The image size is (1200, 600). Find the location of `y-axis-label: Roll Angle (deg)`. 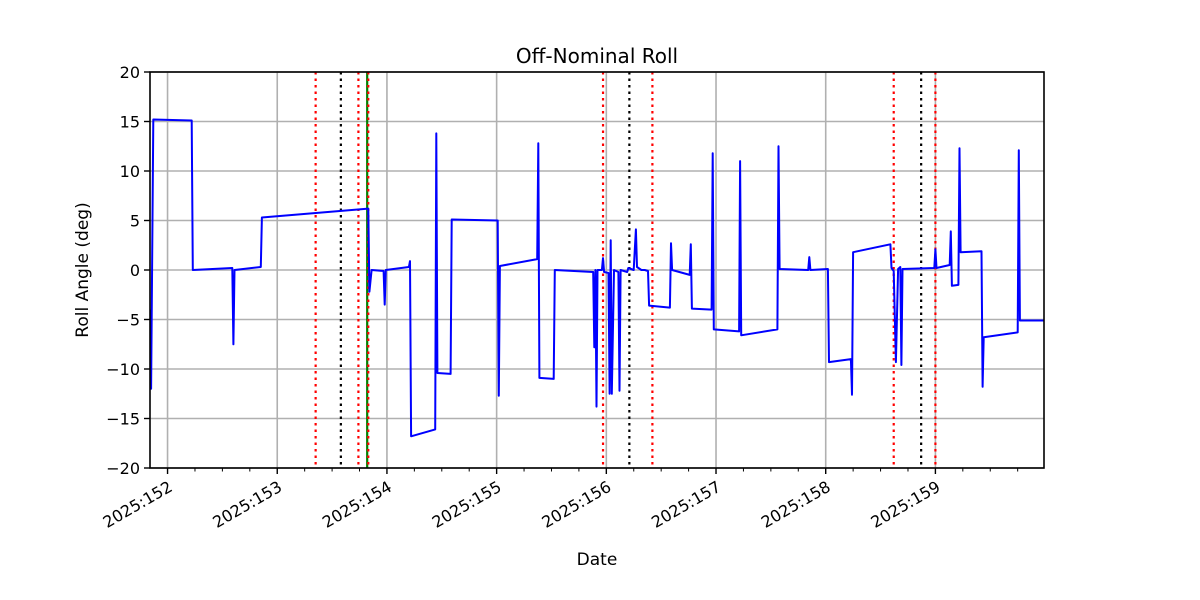

y-axis-label: Roll Angle (deg) is located at coordinates (83, 269).